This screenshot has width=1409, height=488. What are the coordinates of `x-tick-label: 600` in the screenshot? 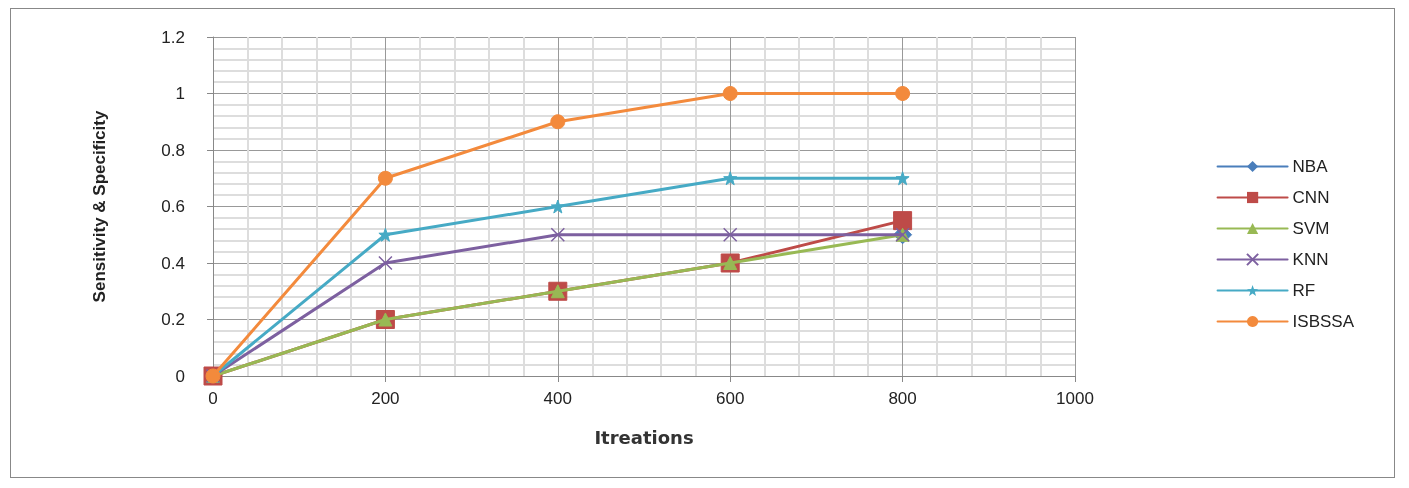 It's located at (730, 398).